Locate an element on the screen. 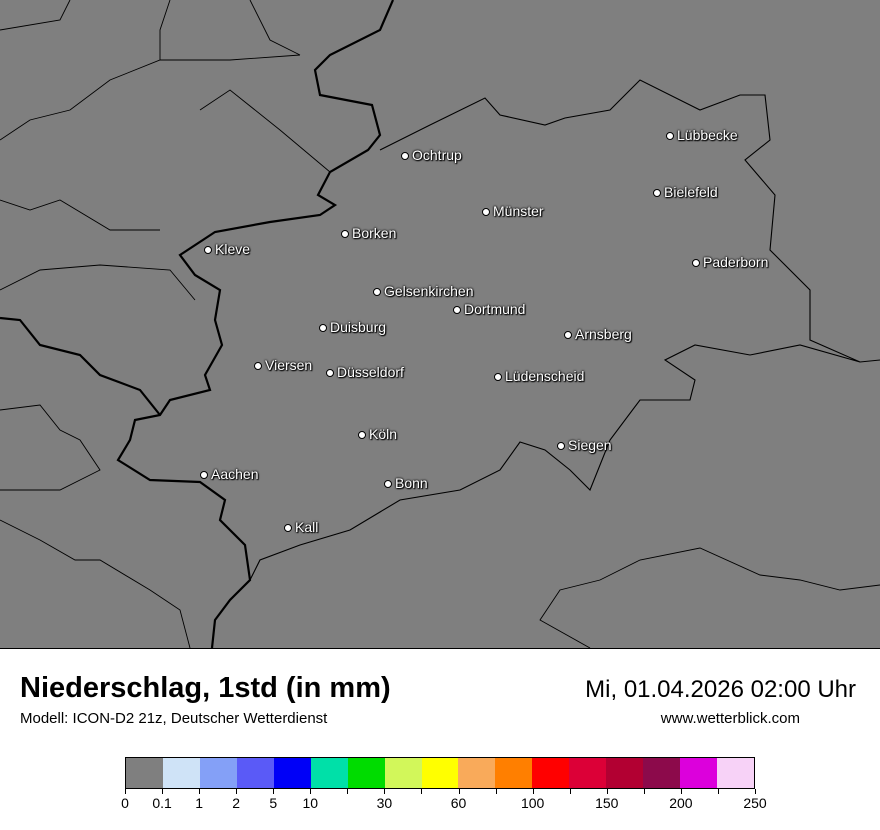 The width and height of the screenshot is (880, 830). city-marker: Arnsberg is located at coordinates (598, 334).